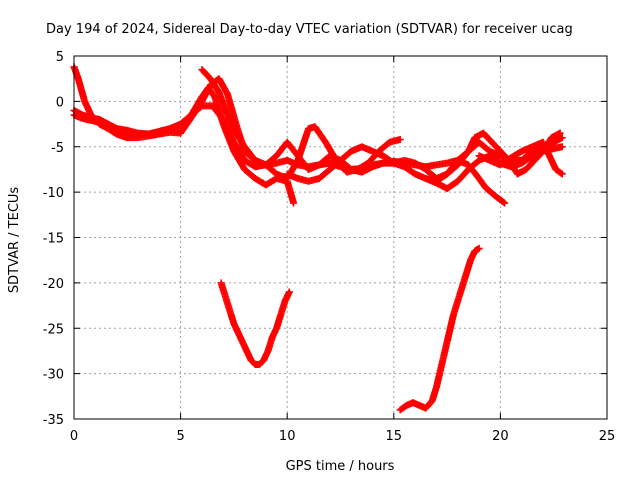 This screenshot has width=640, height=480. I want to click on y-tick-label: -25, so click(53, 329).